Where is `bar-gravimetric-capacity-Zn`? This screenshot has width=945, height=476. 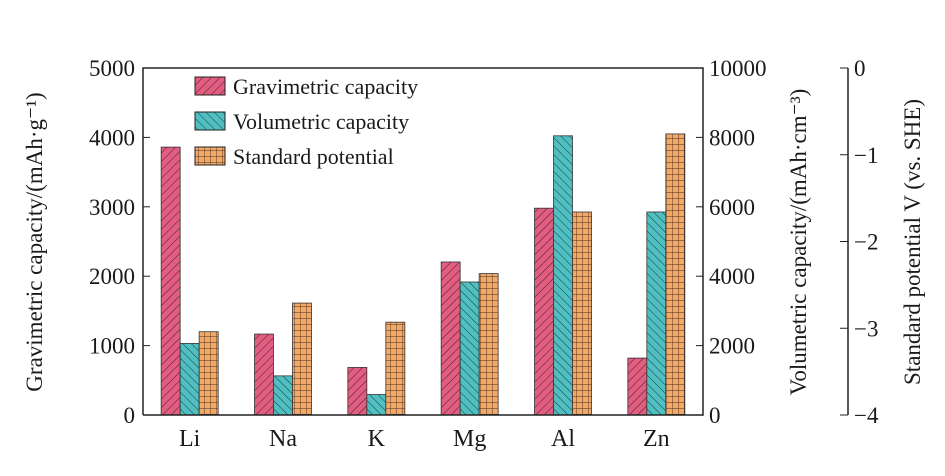 bar-gravimetric-capacity-Zn is located at coordinates (637, 386).